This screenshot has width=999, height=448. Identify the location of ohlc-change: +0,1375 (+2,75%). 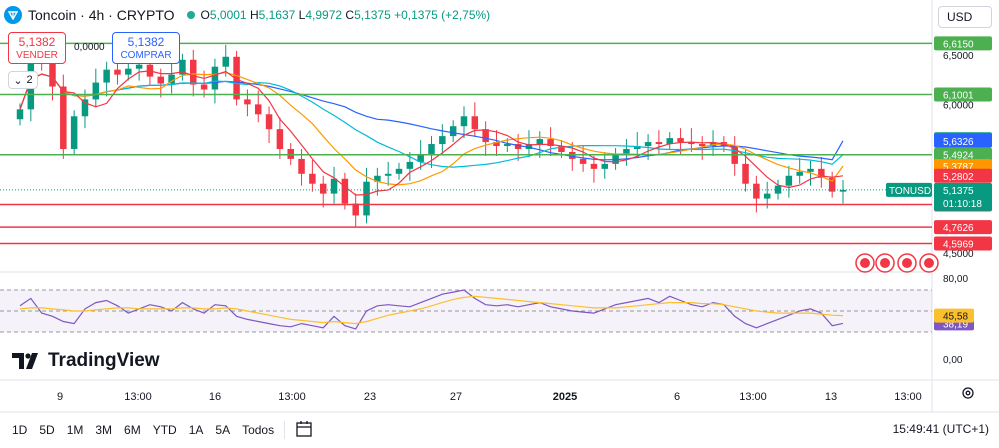
(442, 15).